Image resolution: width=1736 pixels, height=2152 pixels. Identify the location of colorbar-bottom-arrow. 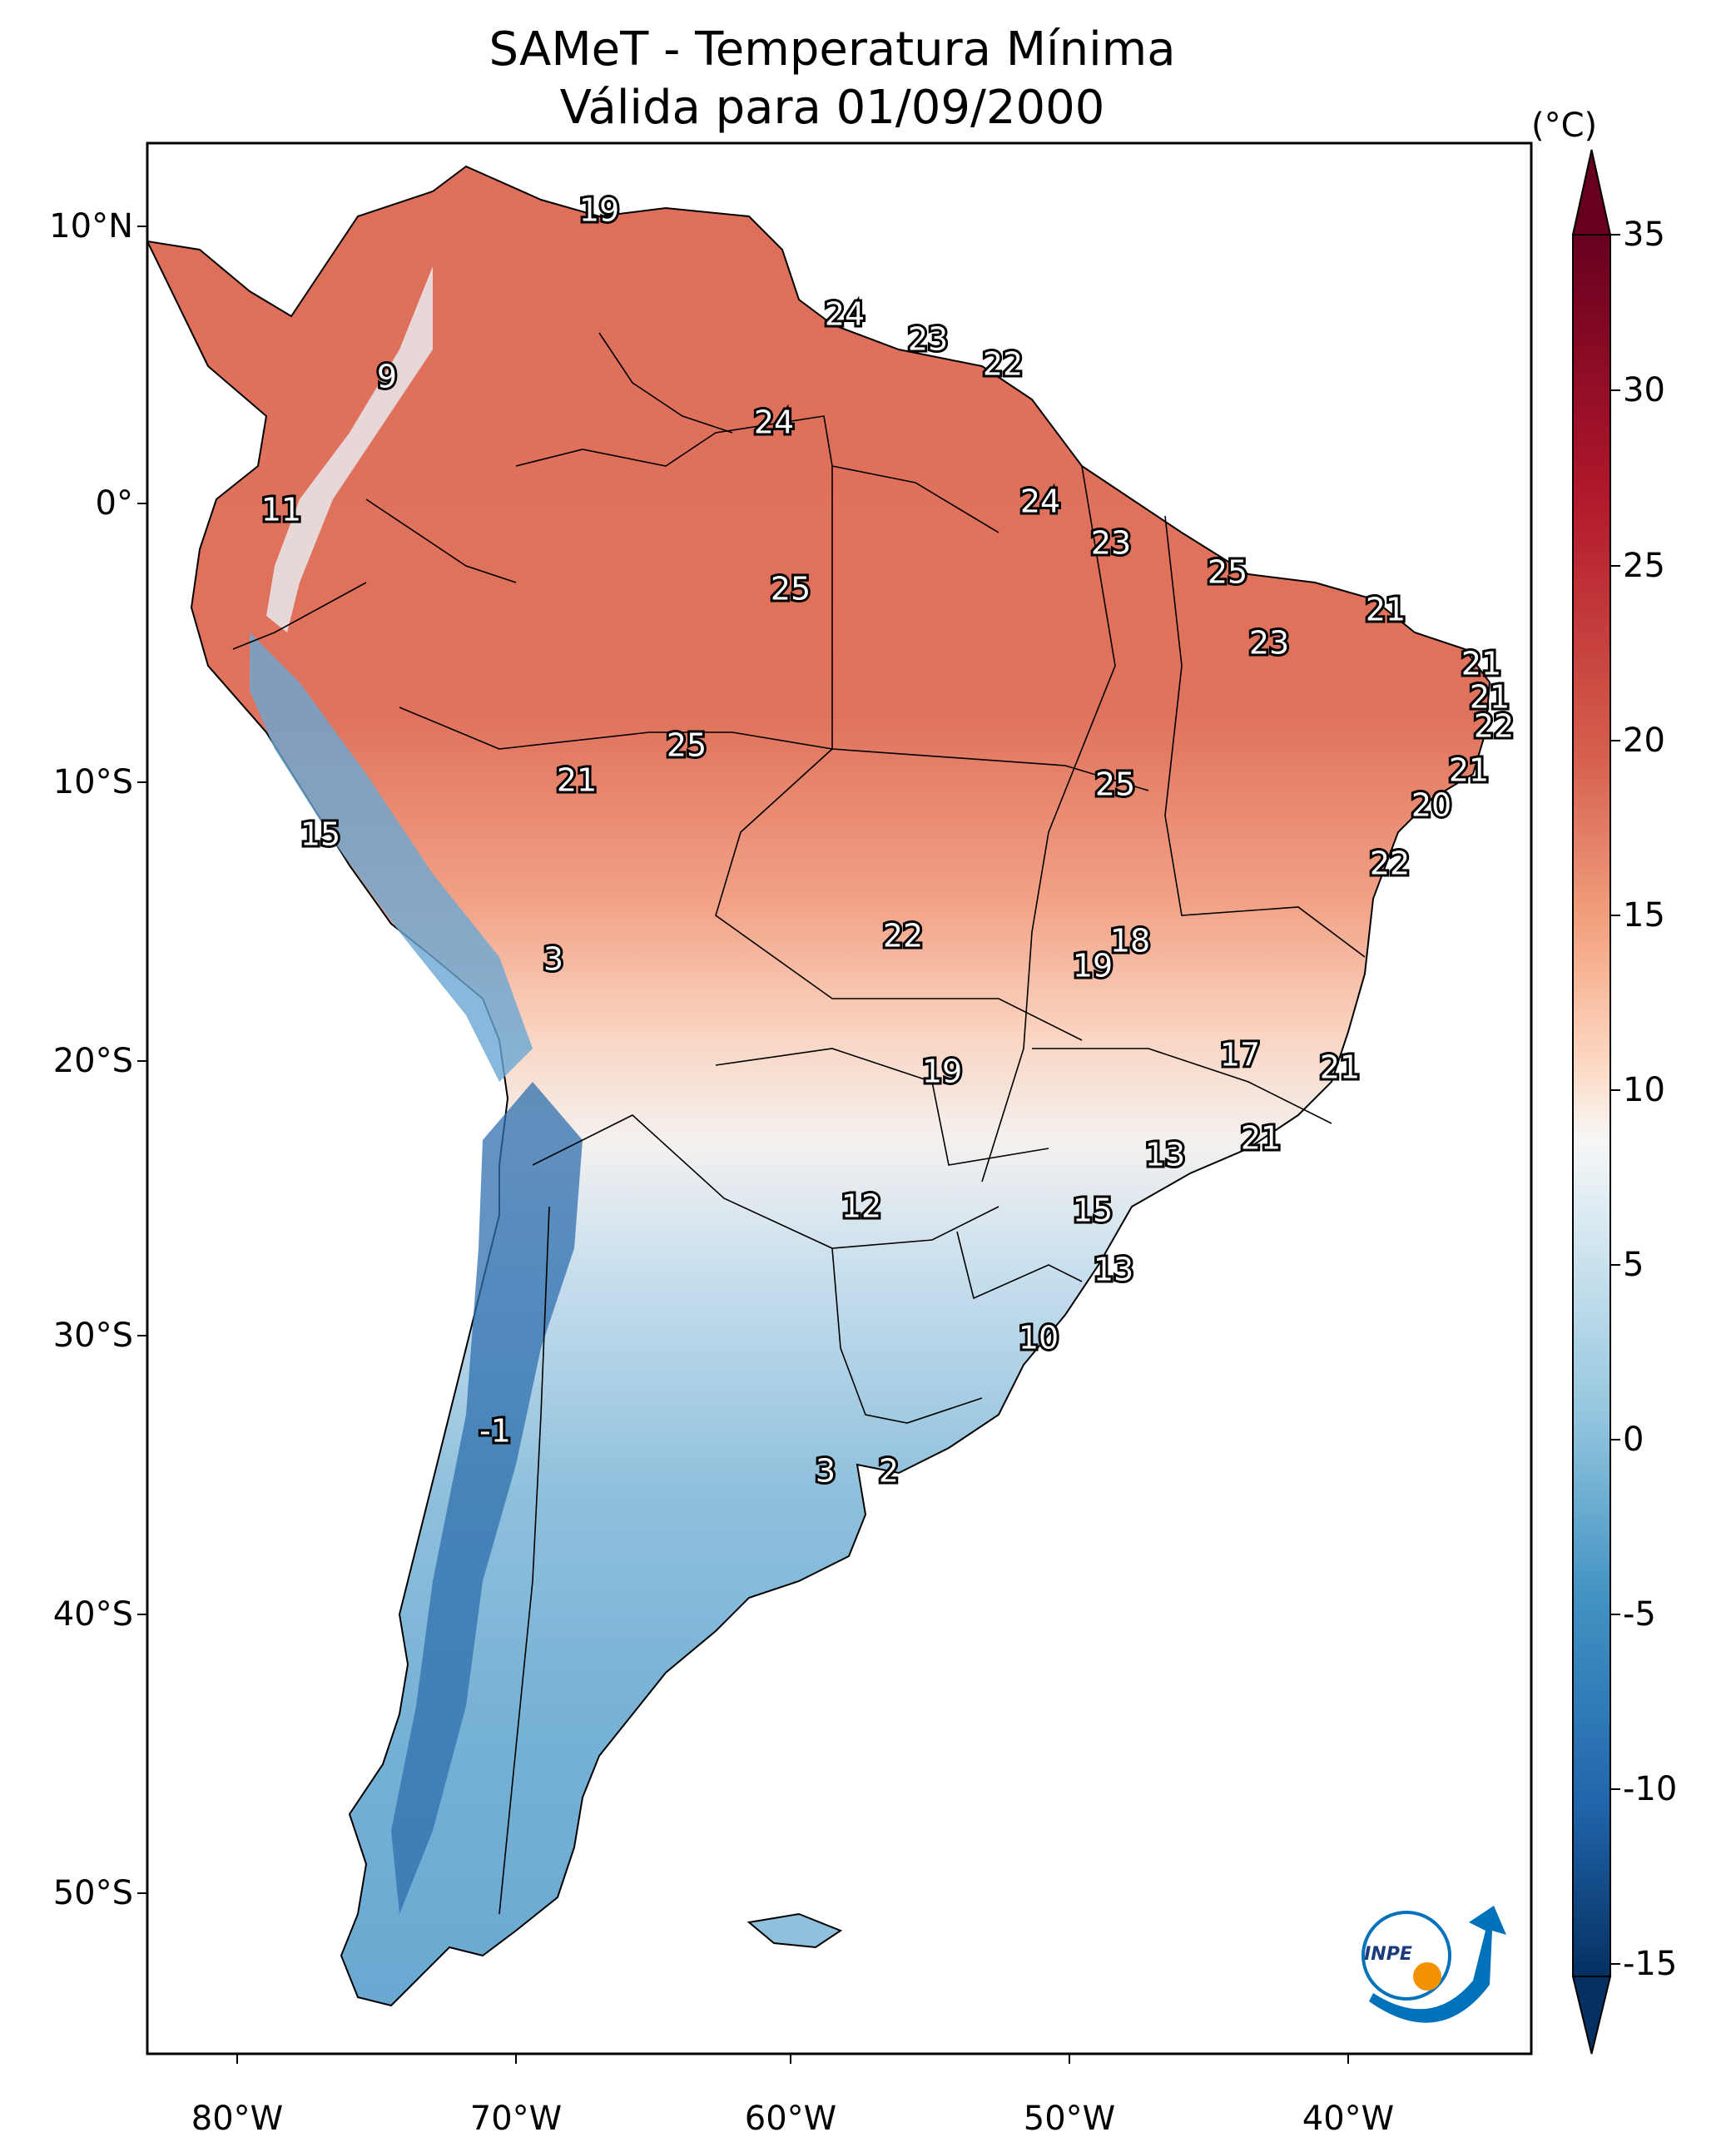
(1591, 2015).